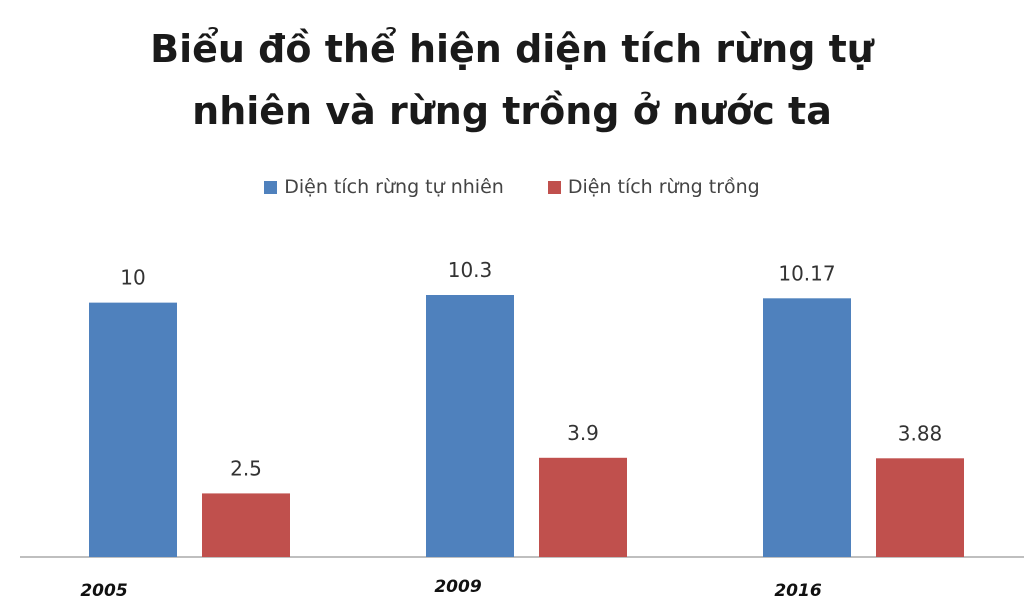  Describe the element at coordinates (663, 187) in the screenshot. I see `legend-label-series-2: Diện tích rừng trồng` at that location.